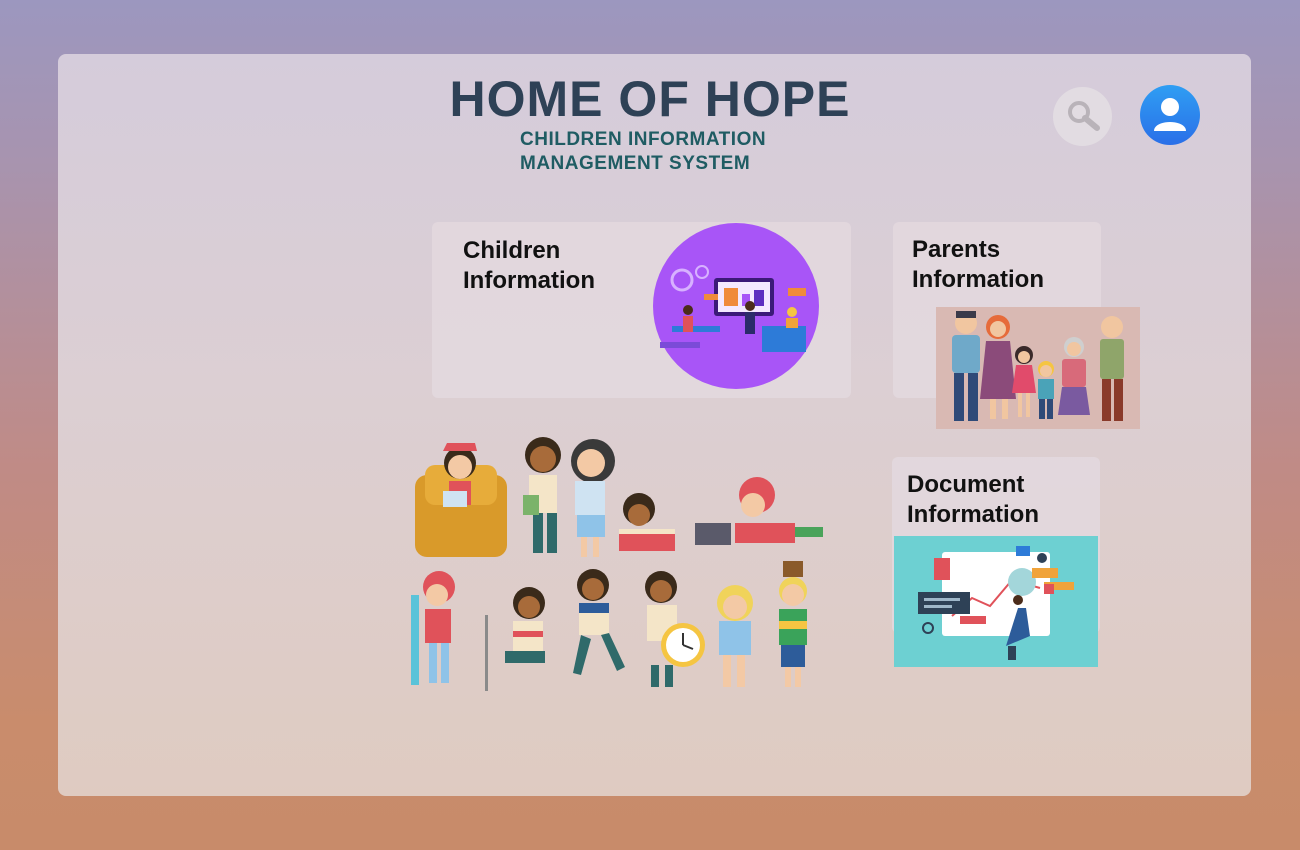  Describe the element at coordinates (996, 601) in the screenshot. I see `document-illustration` at that location.